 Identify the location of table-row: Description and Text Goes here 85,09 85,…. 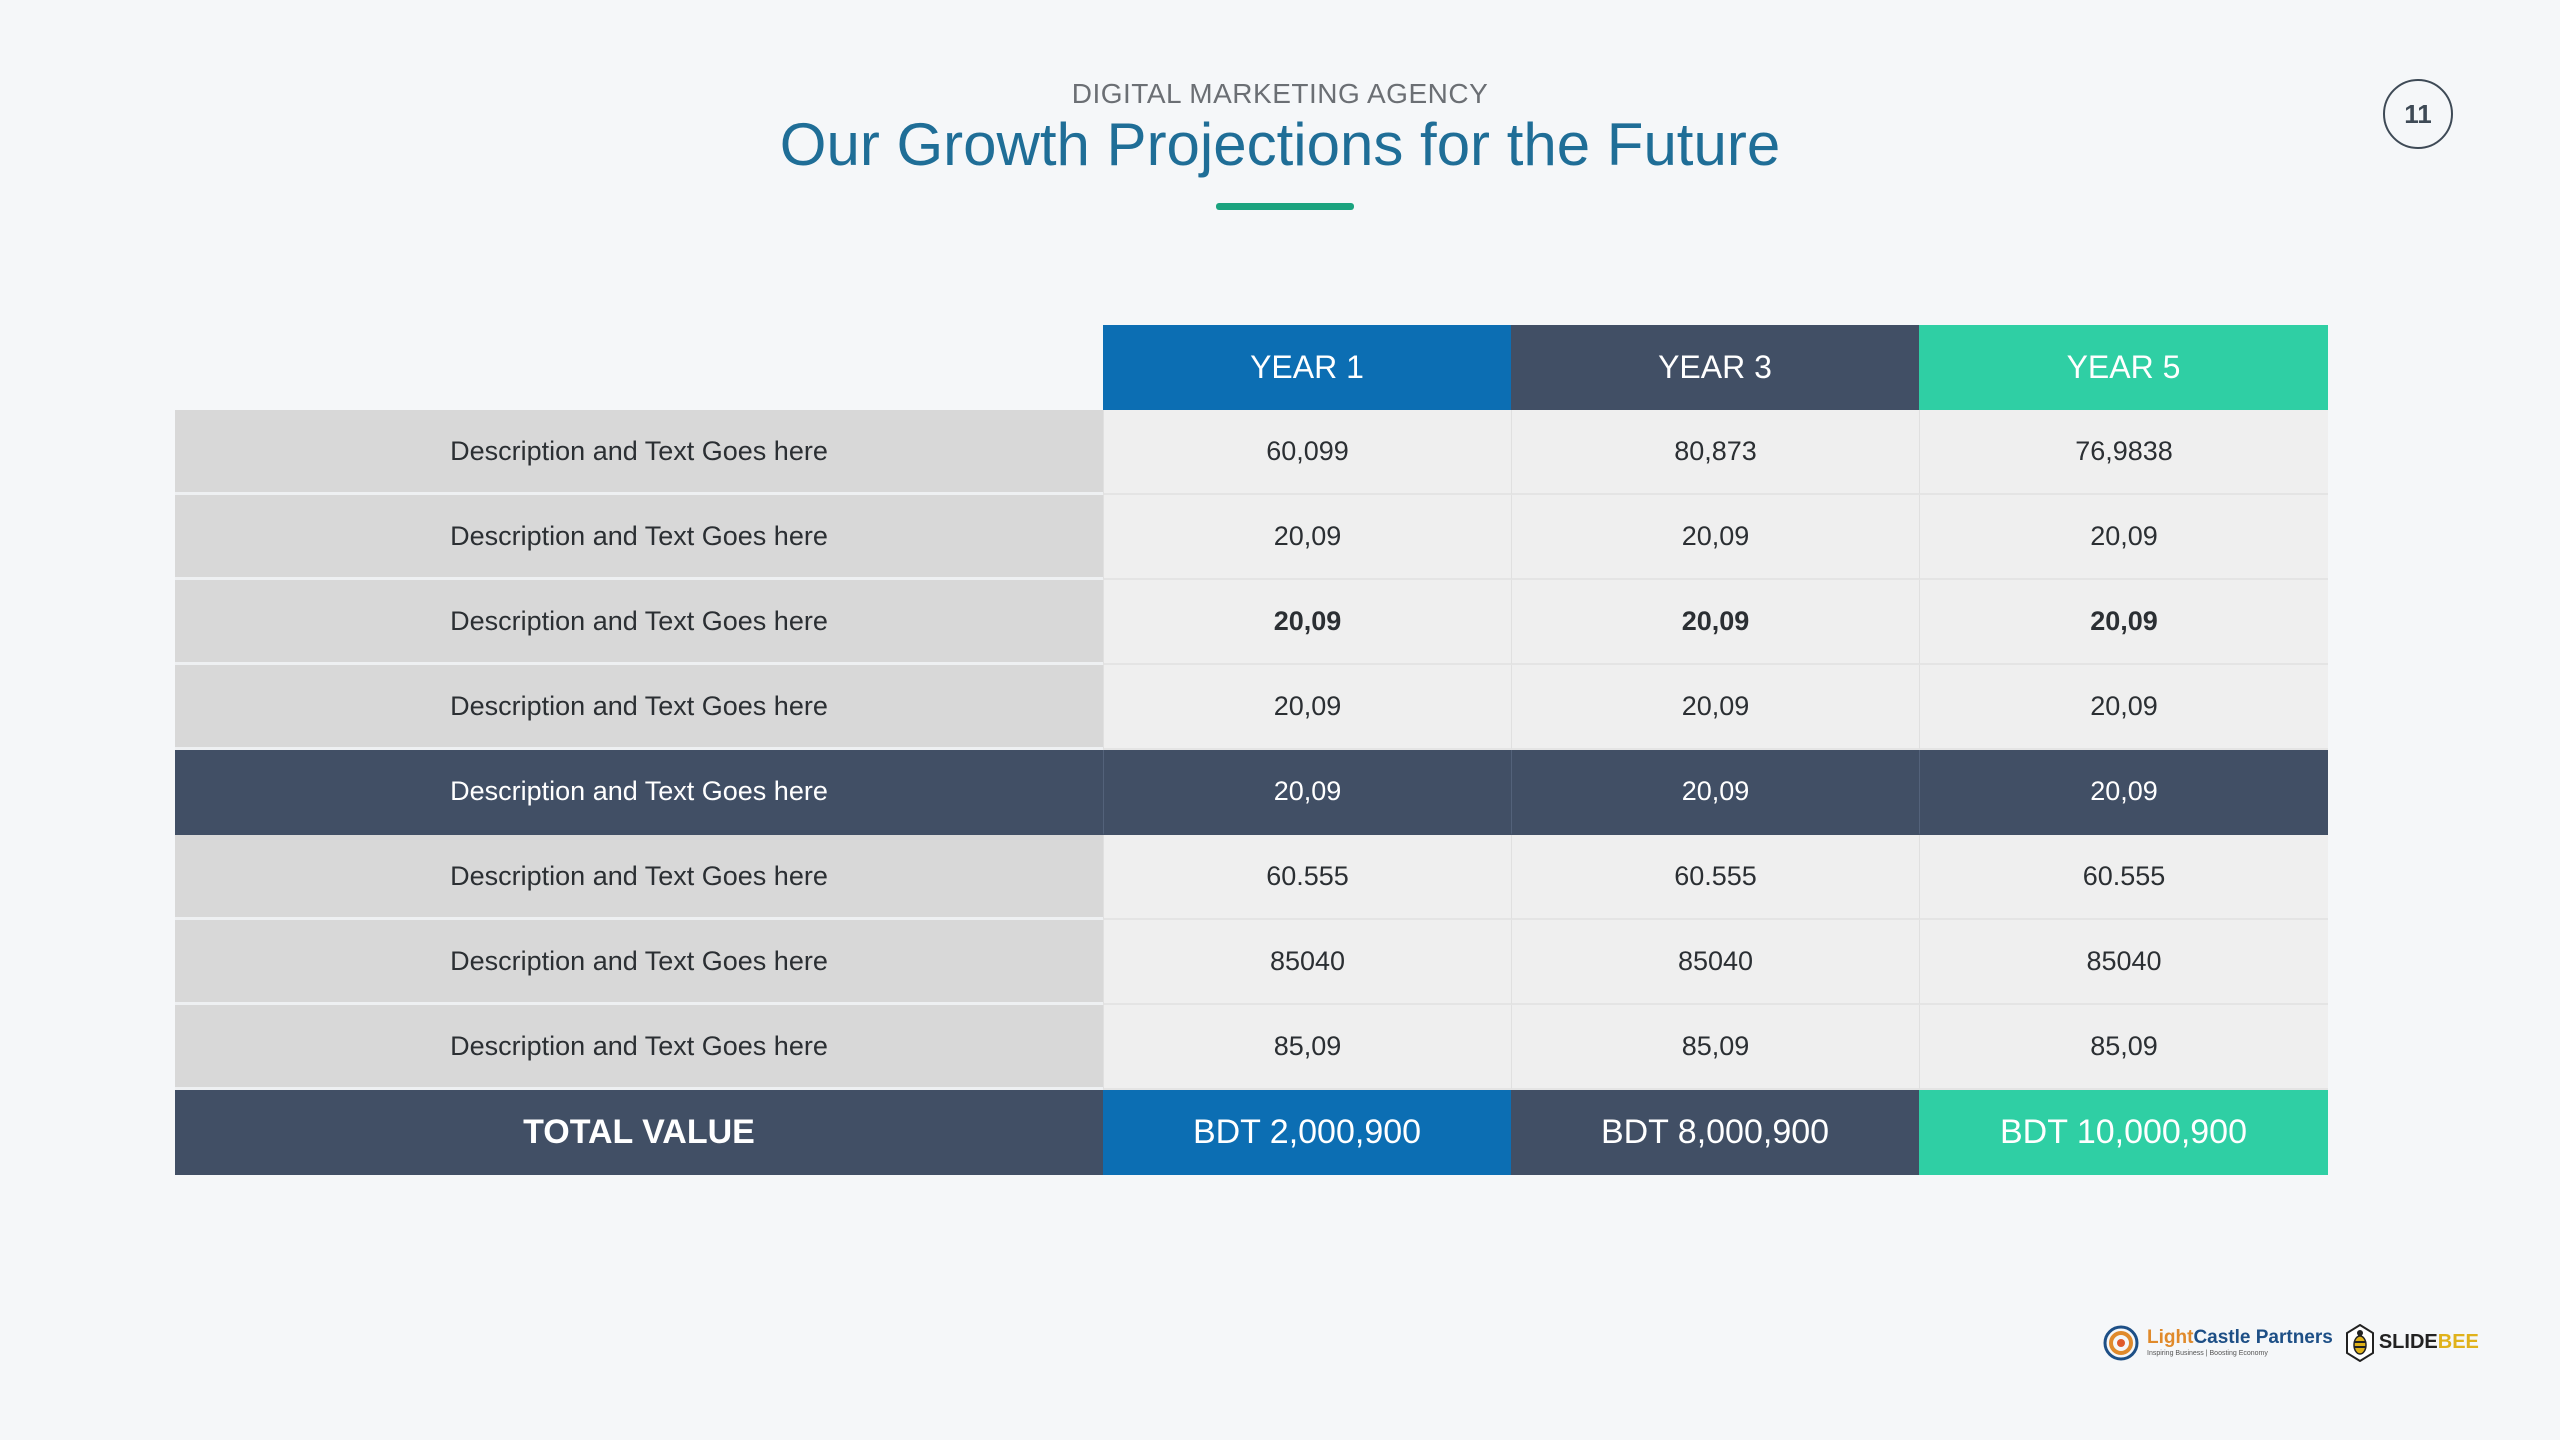
(1251, 1047).